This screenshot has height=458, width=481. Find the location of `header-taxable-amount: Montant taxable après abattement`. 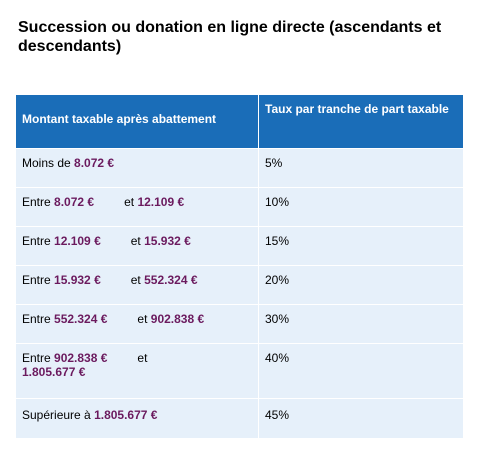

header-taxable-amount: Montant taxable après abattement is located at coordinates (137, 121).